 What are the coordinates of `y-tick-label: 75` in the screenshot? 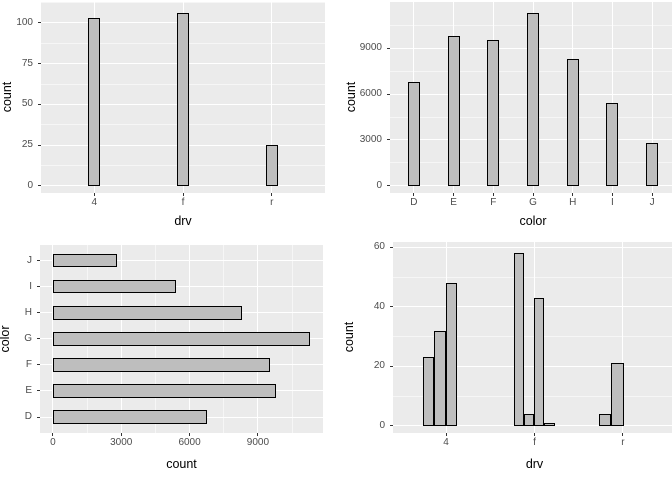 It's located at (27, 63).